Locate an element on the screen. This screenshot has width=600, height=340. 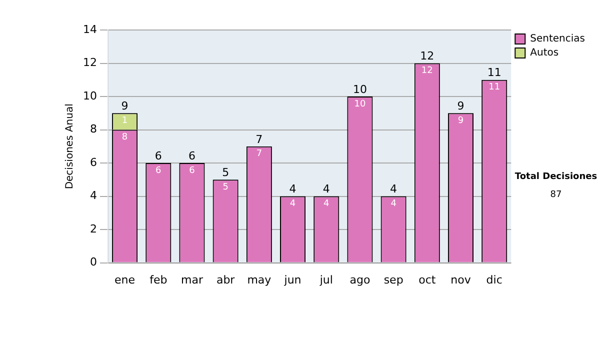
x-tick-label: sep is located at coordinates (394, 279).